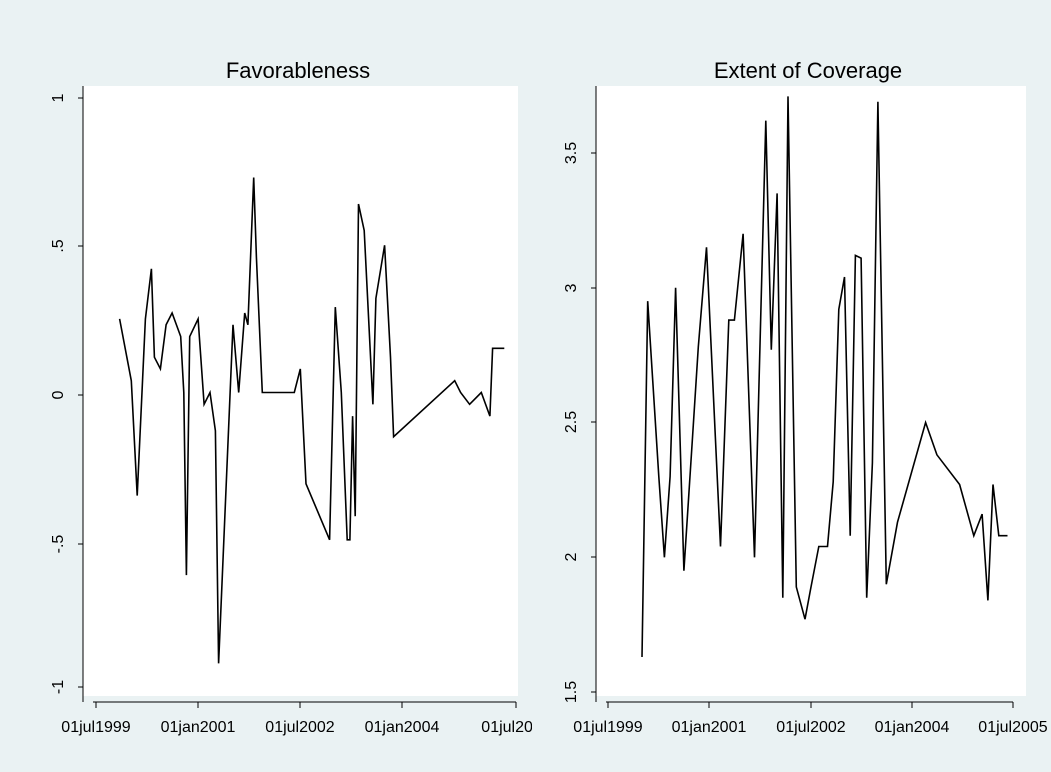  Describe the element at coordinates (58, 687) in the screenshot. I see `y-tick-label: -1` at that location.